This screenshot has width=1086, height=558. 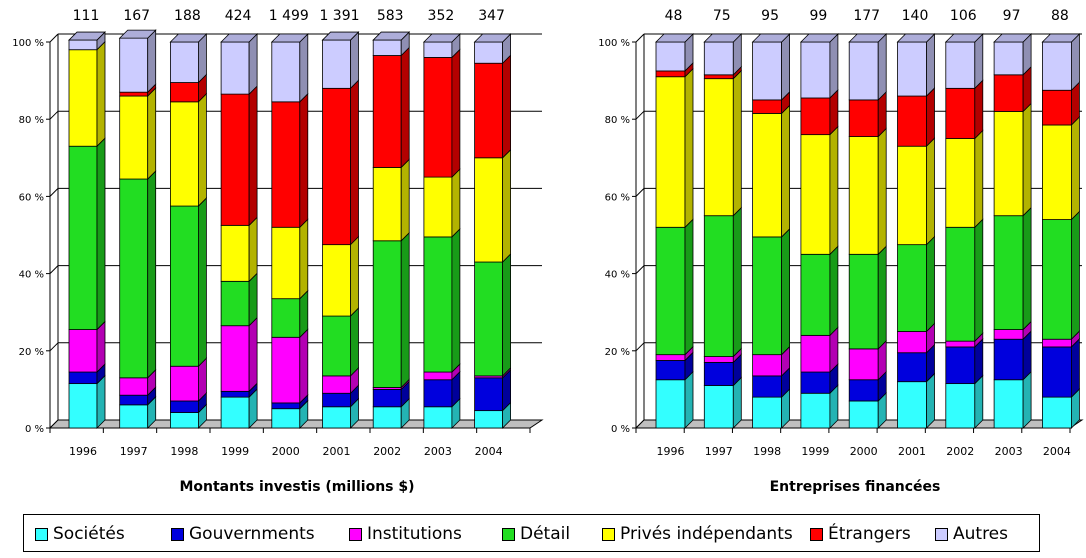 What do you see at coordinates (177, 534) in the screenshot?
I see `legend-swatch-gouvernments` at bounding box center [177, 534].